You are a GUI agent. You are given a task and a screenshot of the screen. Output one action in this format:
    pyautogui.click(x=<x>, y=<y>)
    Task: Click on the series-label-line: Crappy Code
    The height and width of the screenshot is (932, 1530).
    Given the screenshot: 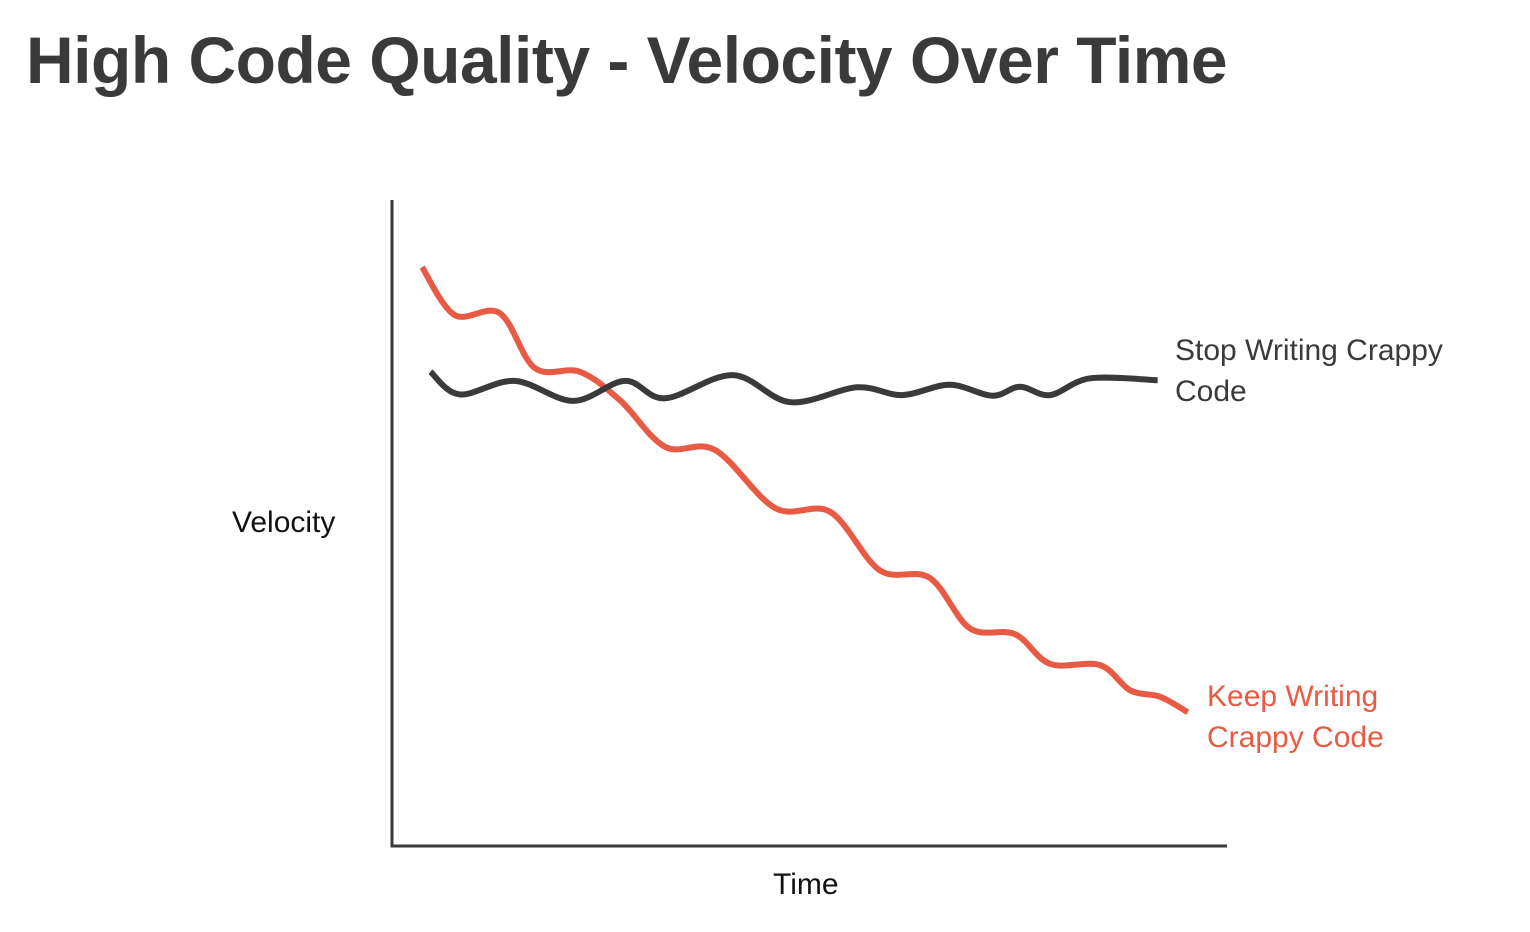 What is the action you would take?
    pyautogui.click(x=1295, y=737)
    